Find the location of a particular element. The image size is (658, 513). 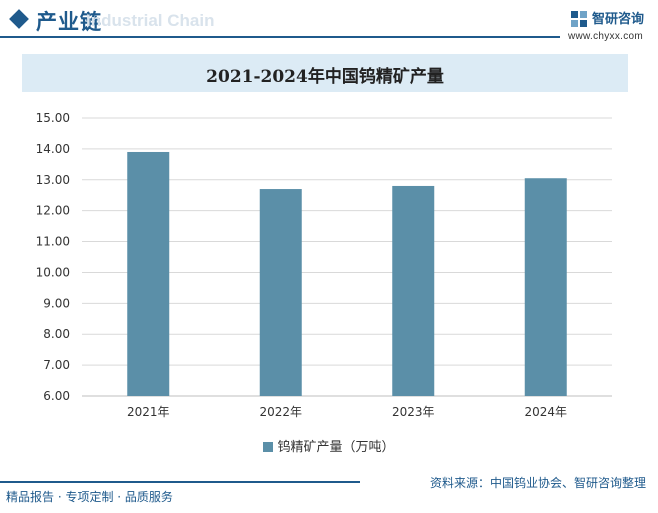

y-tick-label: 15.00 is located at coordinates (53, 118).